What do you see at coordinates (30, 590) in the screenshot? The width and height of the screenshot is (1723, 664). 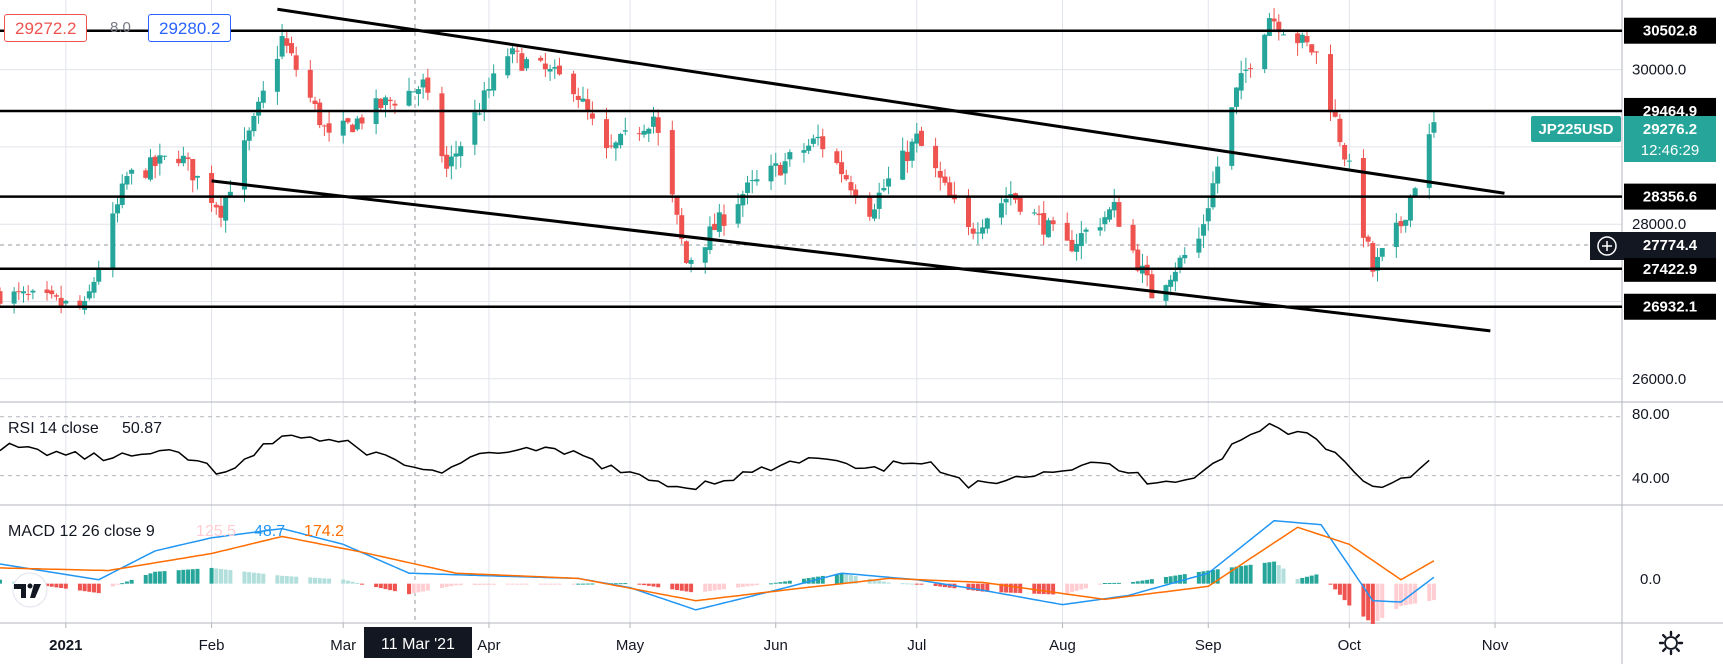 I see `tradingview-logo` at bounding box center [30, 590].